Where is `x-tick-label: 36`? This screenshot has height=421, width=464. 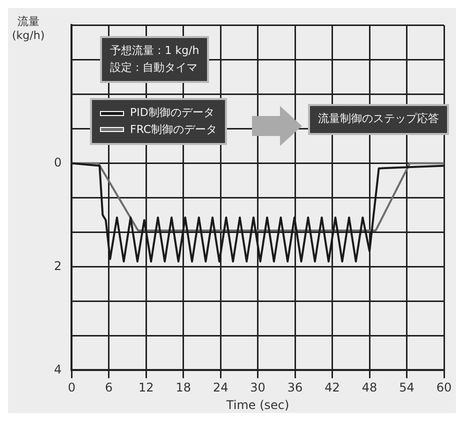
x-tick-label: 36 is located at coordinates (295, 387).